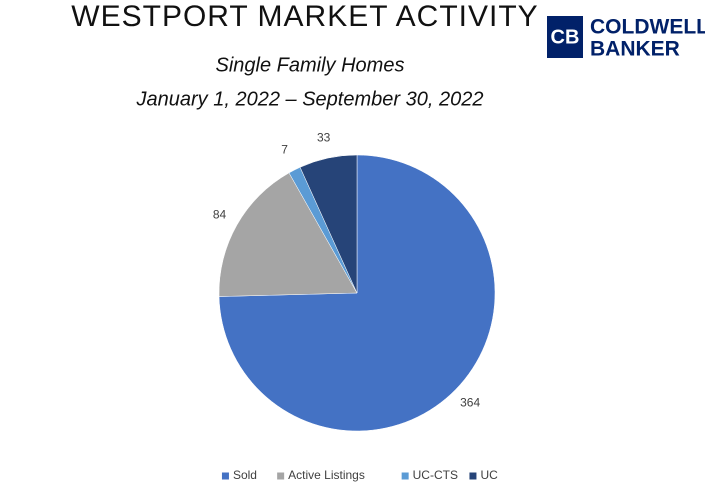  What do you see at coordinates (310, 99) in the screenshot?
I see `date-range: January 1, 2022 – September 30, 2022` at bounding box center [310, 99].